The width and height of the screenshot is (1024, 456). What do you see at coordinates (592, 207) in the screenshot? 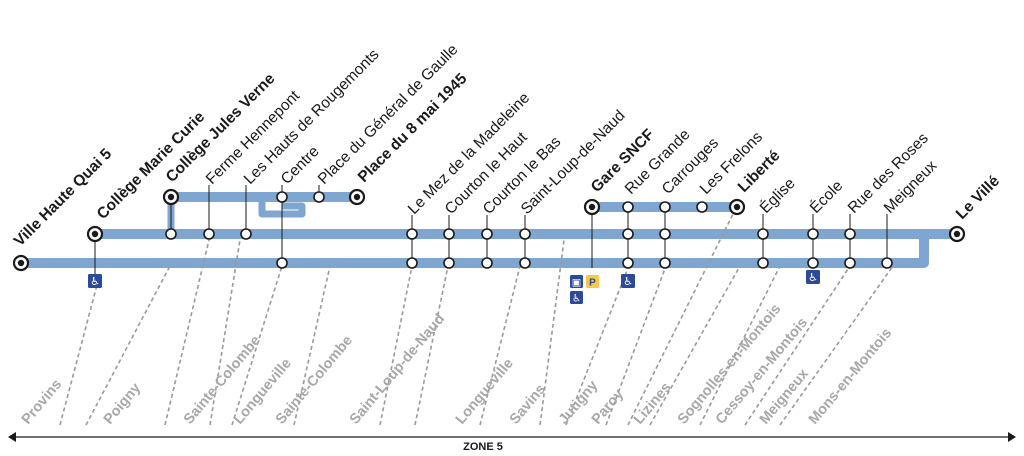
I see `terminus-gare-sncf` at bounding box center [592, 207].